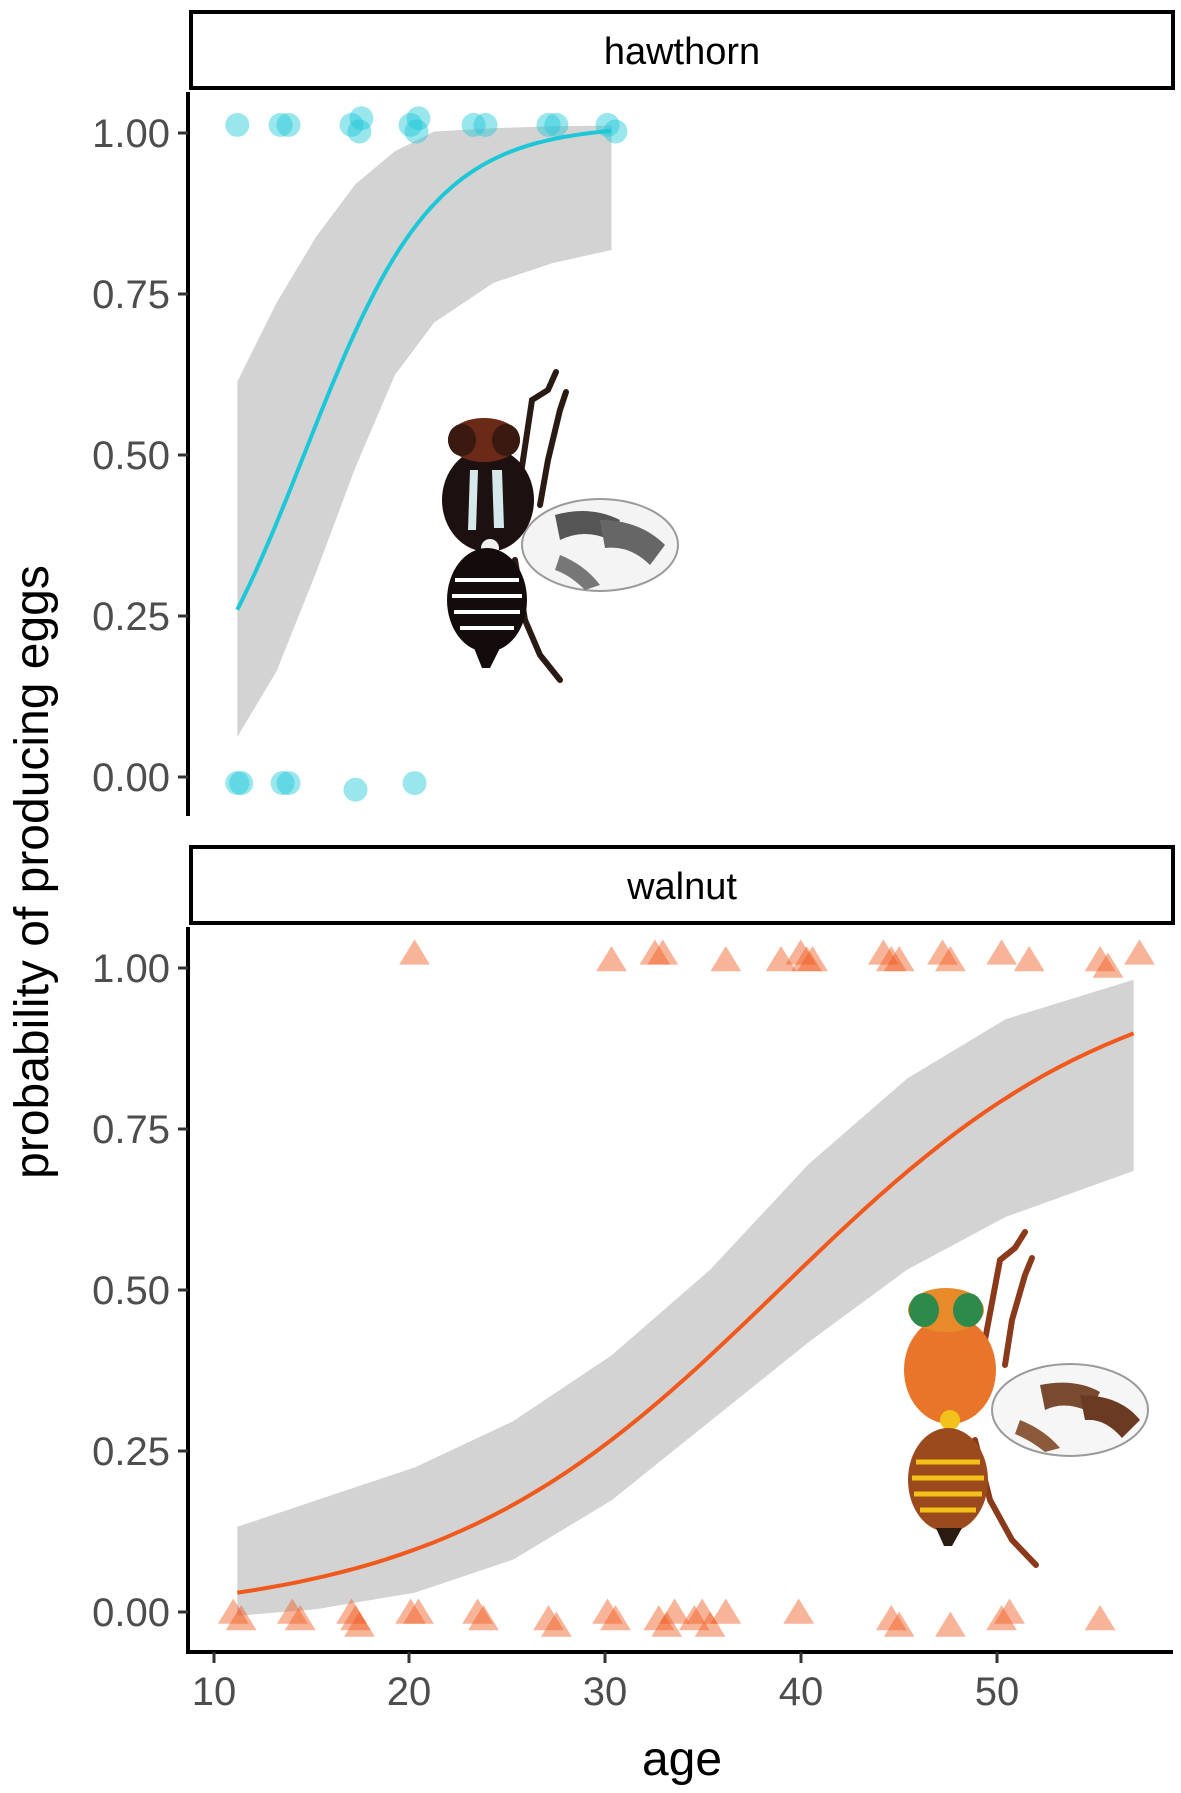 The width and height of the screenshot is (1181, 1793). Describe the element at coordinates (1026, 1398) in the screenshot. I see `walnut-fly-illustration` at that location.